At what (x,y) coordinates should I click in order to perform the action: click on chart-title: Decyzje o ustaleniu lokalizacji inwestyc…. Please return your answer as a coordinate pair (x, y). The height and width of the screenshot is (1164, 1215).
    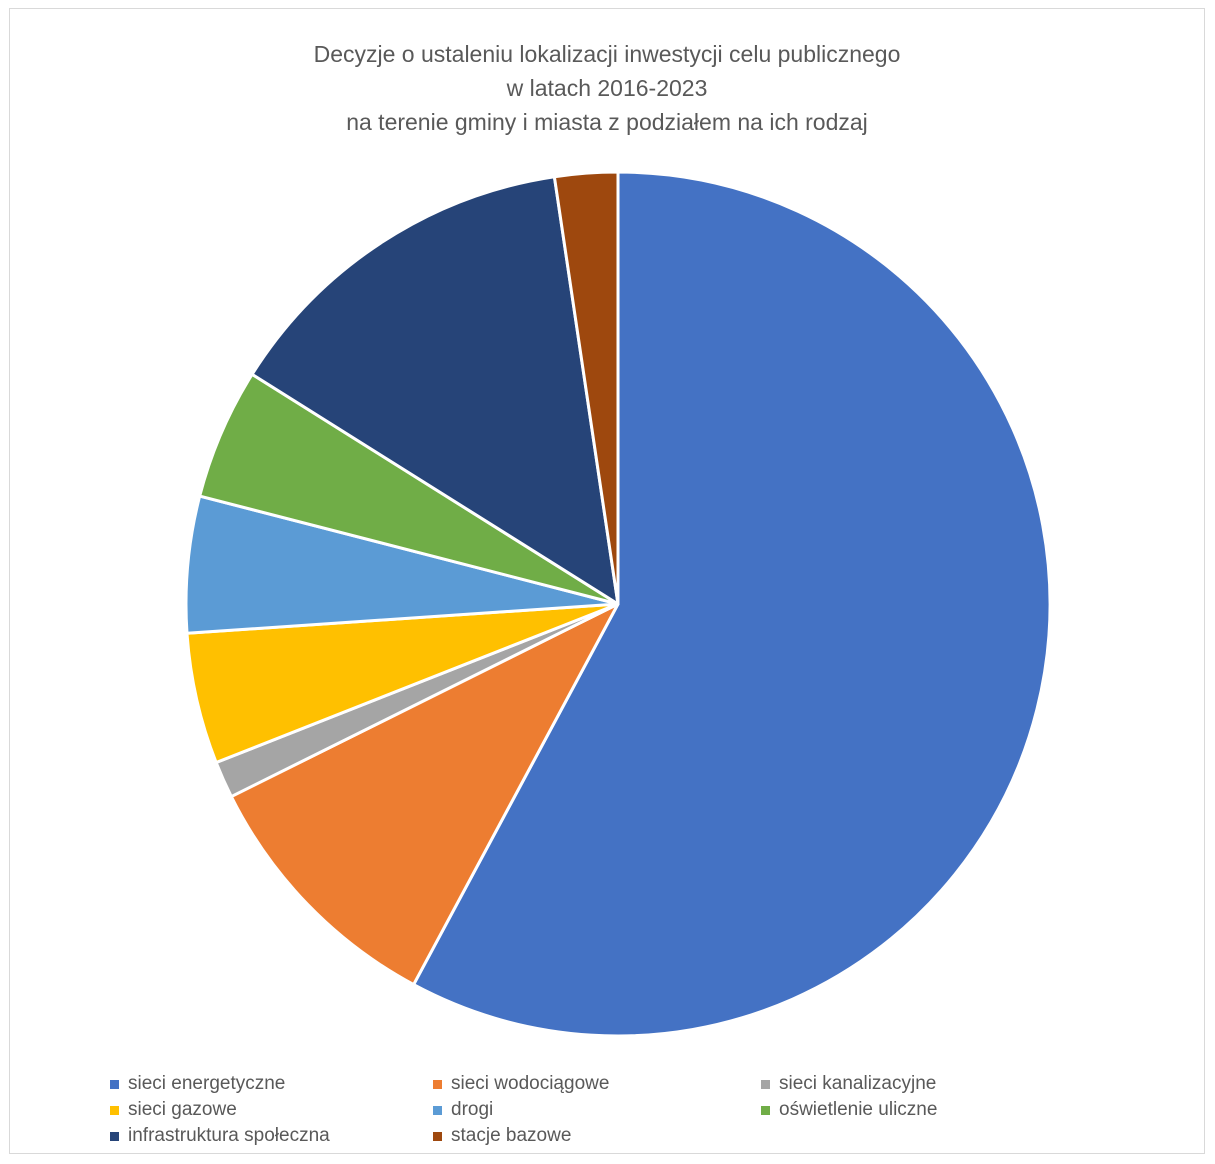
    Looking at the image, I should click on (607, 88).